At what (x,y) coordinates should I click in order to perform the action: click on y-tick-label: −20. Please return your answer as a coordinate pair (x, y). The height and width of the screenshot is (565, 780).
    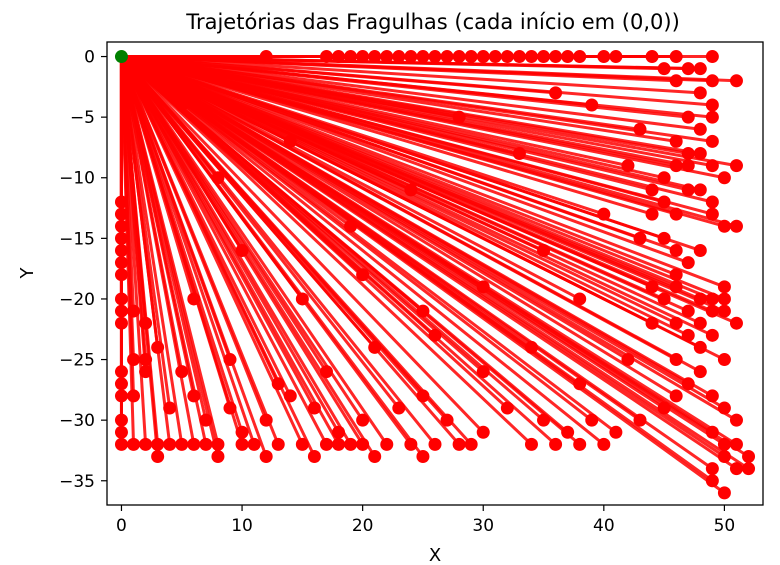
    Looking at the image, I should click on (77, 300).